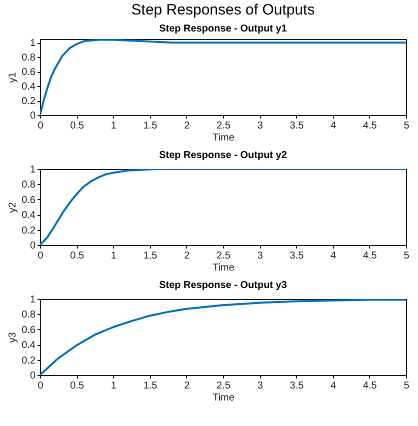 The width and height of the screenshot is (418, 426). What do you see at coordinates (13, 337) in the screenshot?
I see `y-axis-title: y3` at bounding box center [13, 337].